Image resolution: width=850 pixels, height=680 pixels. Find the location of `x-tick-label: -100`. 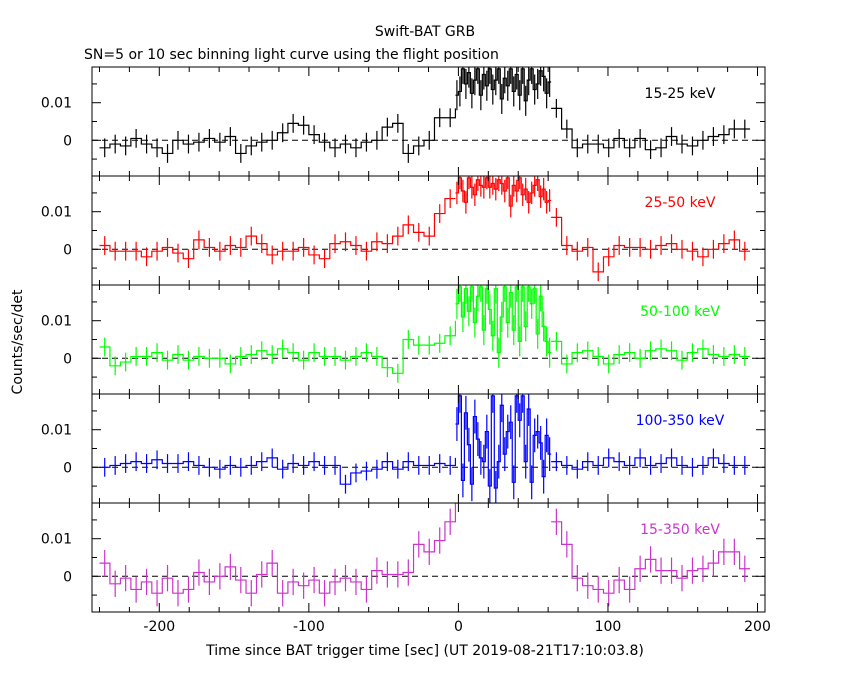

x-tick-label: -100 is located at coordinates (309, 627).